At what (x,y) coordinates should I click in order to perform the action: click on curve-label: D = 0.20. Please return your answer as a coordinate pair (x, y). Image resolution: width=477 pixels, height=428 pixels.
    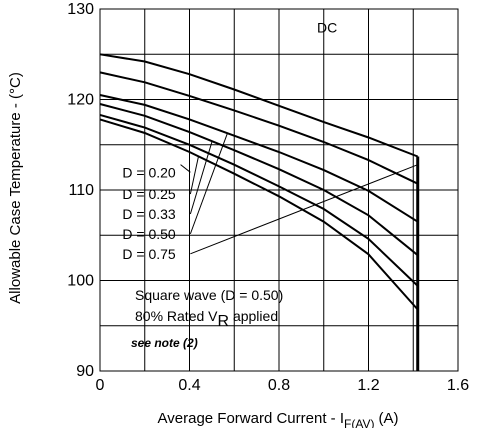
    Looking at the image, I should click on (149, 172).